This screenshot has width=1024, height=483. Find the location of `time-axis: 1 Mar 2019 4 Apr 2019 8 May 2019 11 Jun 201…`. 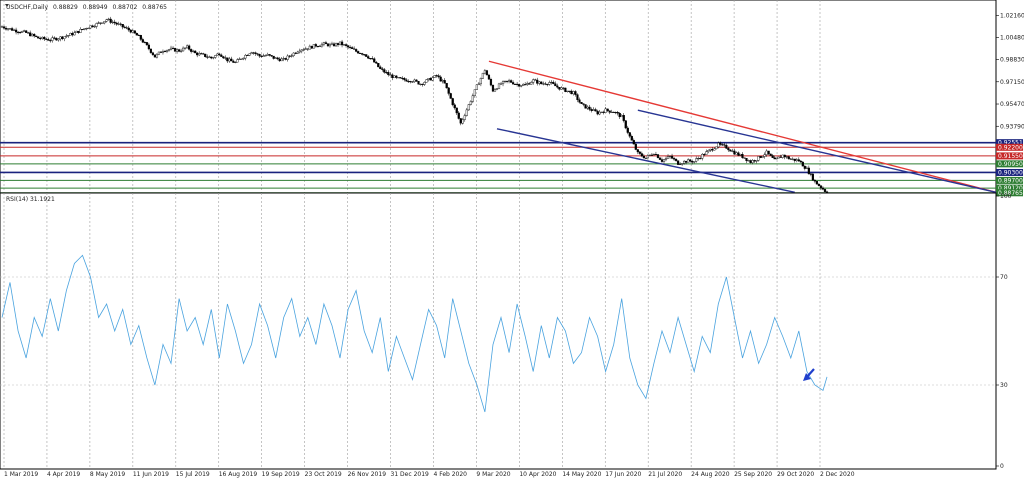

time-axis: 1 Mar 2019 4 Apr 2019 8 May 2019 11 Jun 201… is located at coordinates (429, 474).